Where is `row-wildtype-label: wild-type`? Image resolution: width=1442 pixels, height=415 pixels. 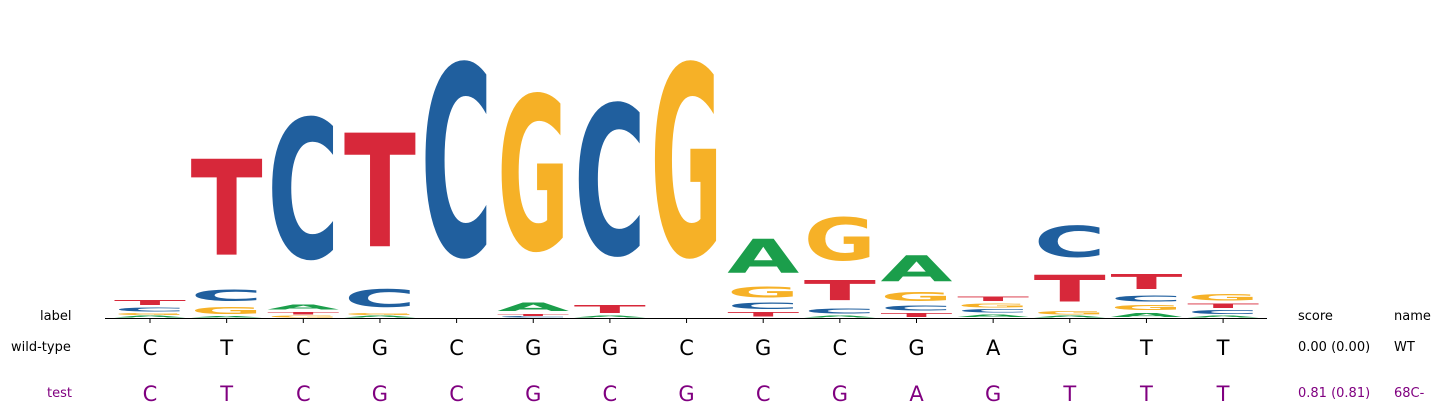 row-wildtype-label: wild-type is located at coordinates (41, 347).